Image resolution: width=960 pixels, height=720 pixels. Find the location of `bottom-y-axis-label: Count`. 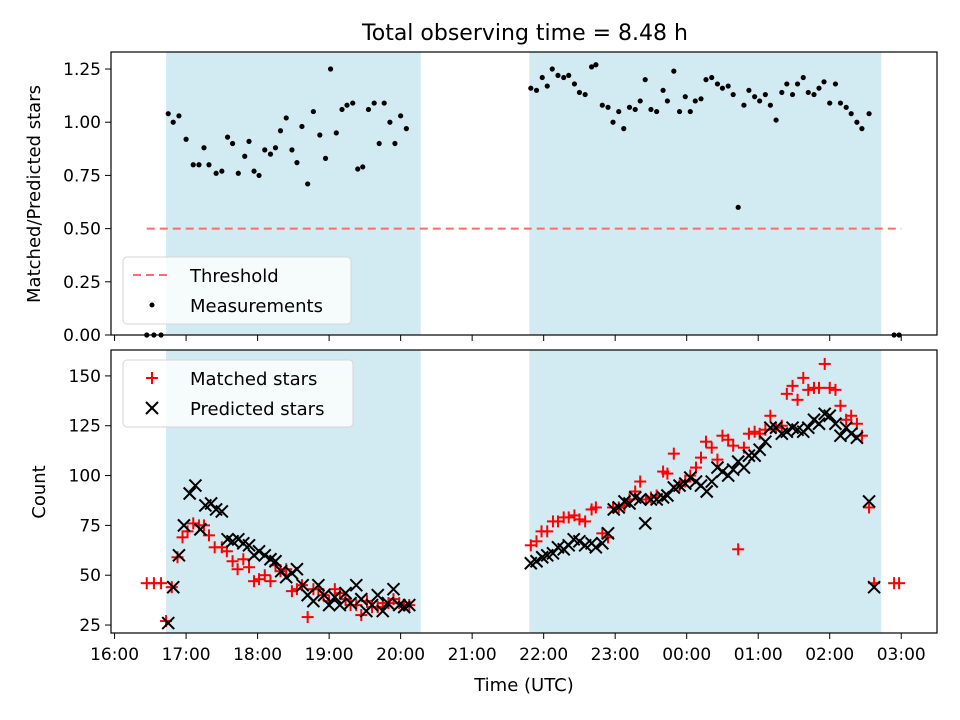

bottom-y-axis-label: Count is located at coordinates (39, 491).